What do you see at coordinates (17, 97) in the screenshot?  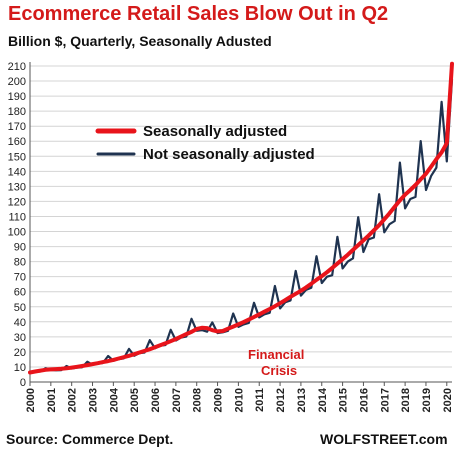 I see `y-tick-label: 190` at bounding box center [17, 97].